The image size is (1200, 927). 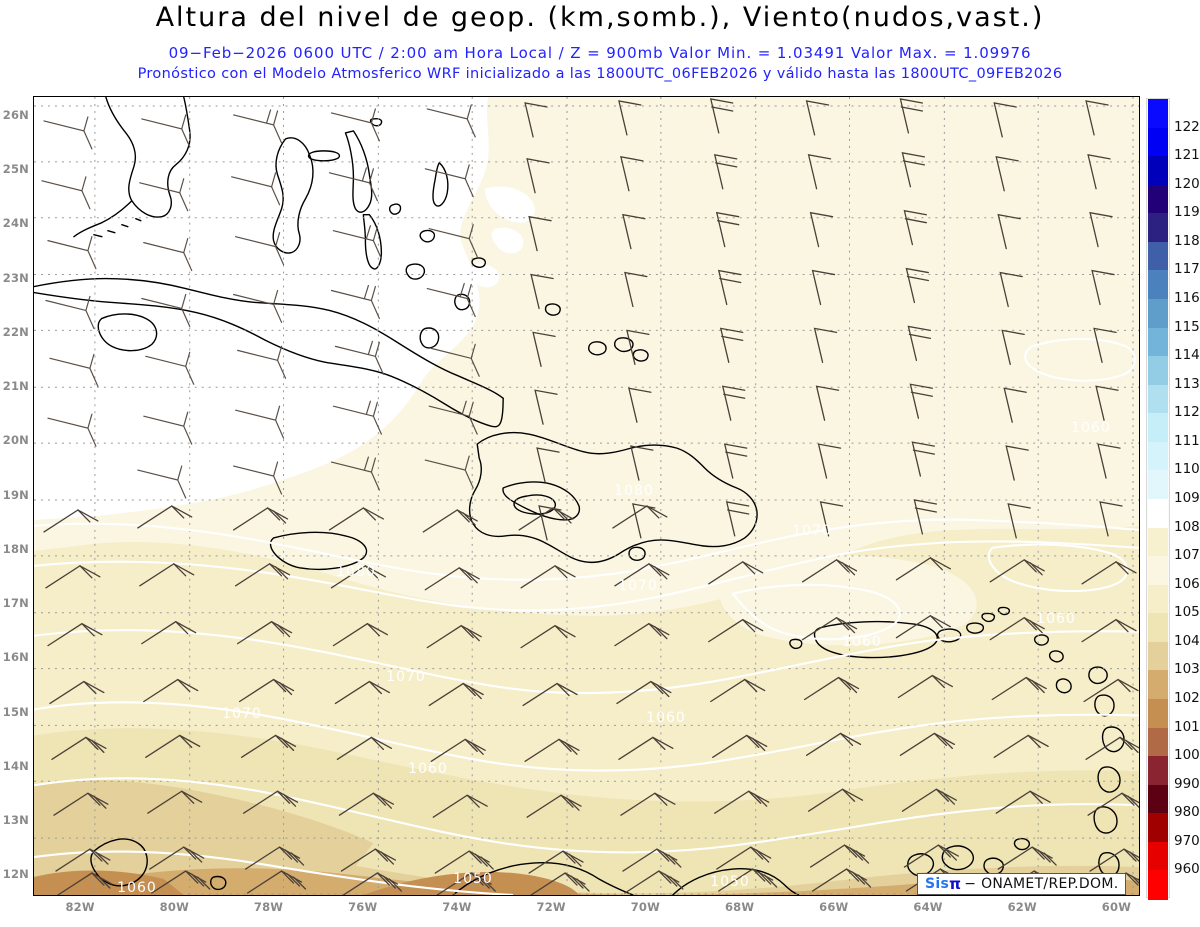 What do you see at coordinates (268, 907) in the screenshot?
I see `lon-tick-78W: 78W` at bounding box center [268, 907].